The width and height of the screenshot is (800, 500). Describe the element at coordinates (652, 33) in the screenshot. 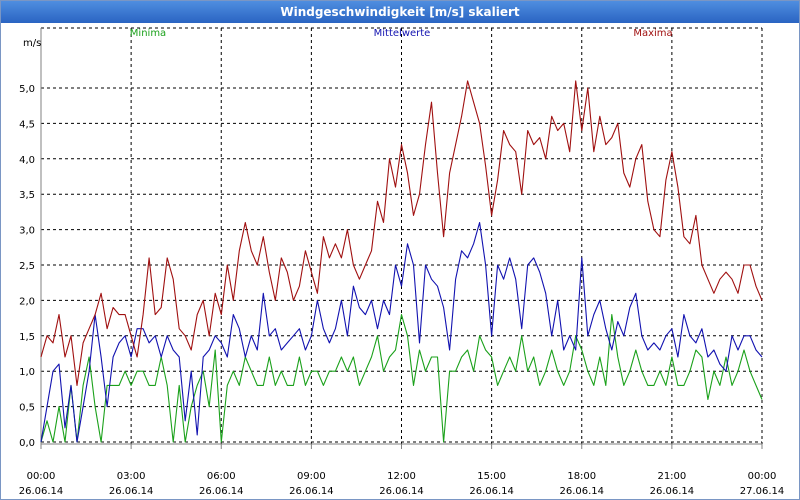

I see `legend-maxima: Maxima` at that location.